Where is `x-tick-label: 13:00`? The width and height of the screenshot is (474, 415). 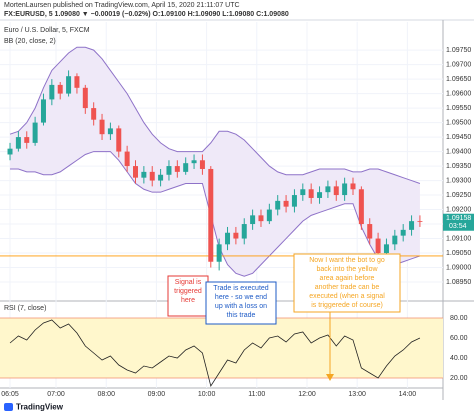
x-tick-label: 13:00 is located at coordinates (357, 394).